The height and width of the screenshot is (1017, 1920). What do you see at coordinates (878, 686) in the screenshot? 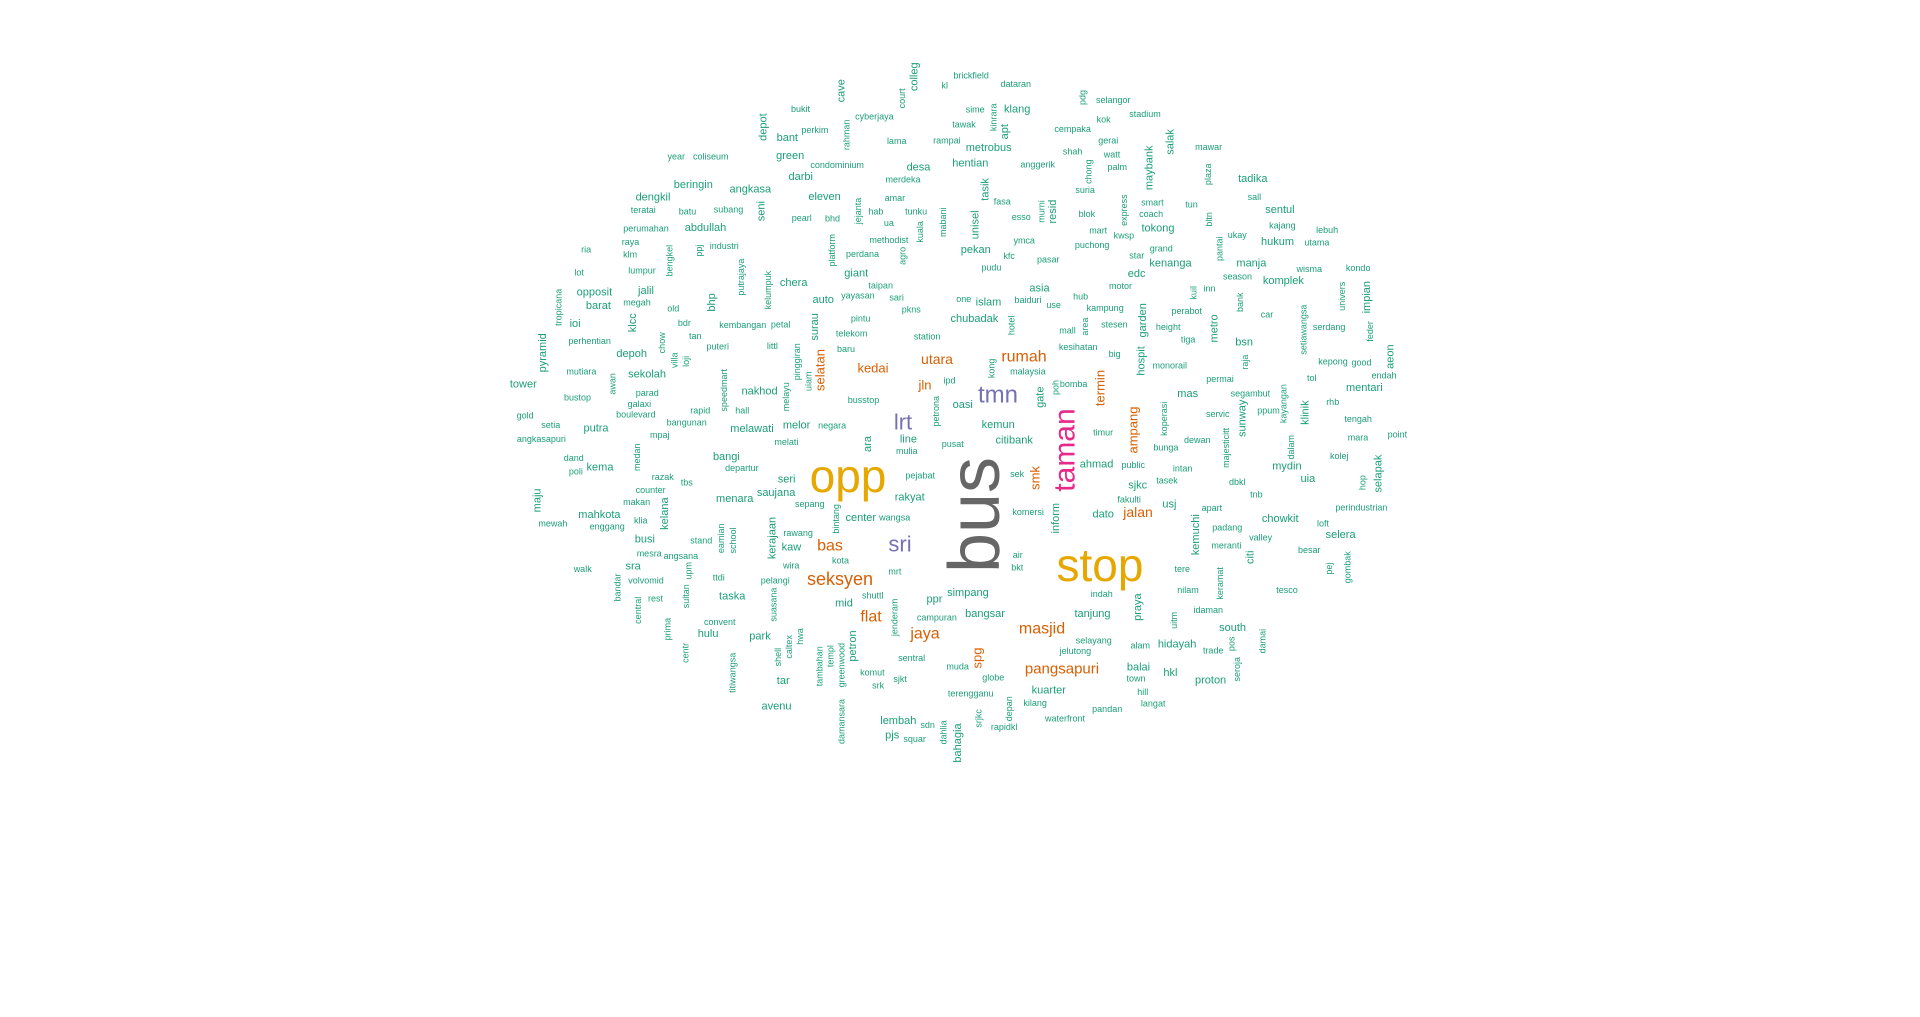
I see `word-srk: srk` at bounding box center [878, 686].